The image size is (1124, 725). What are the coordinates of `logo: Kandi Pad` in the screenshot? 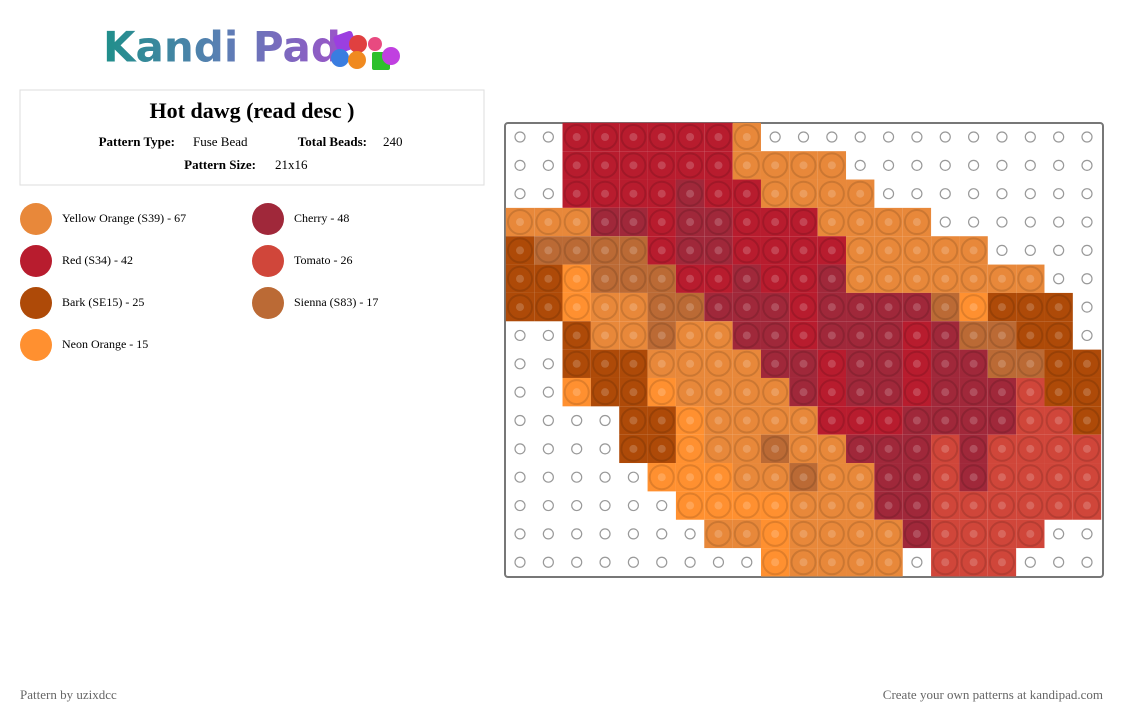 It's located at (222, 47).